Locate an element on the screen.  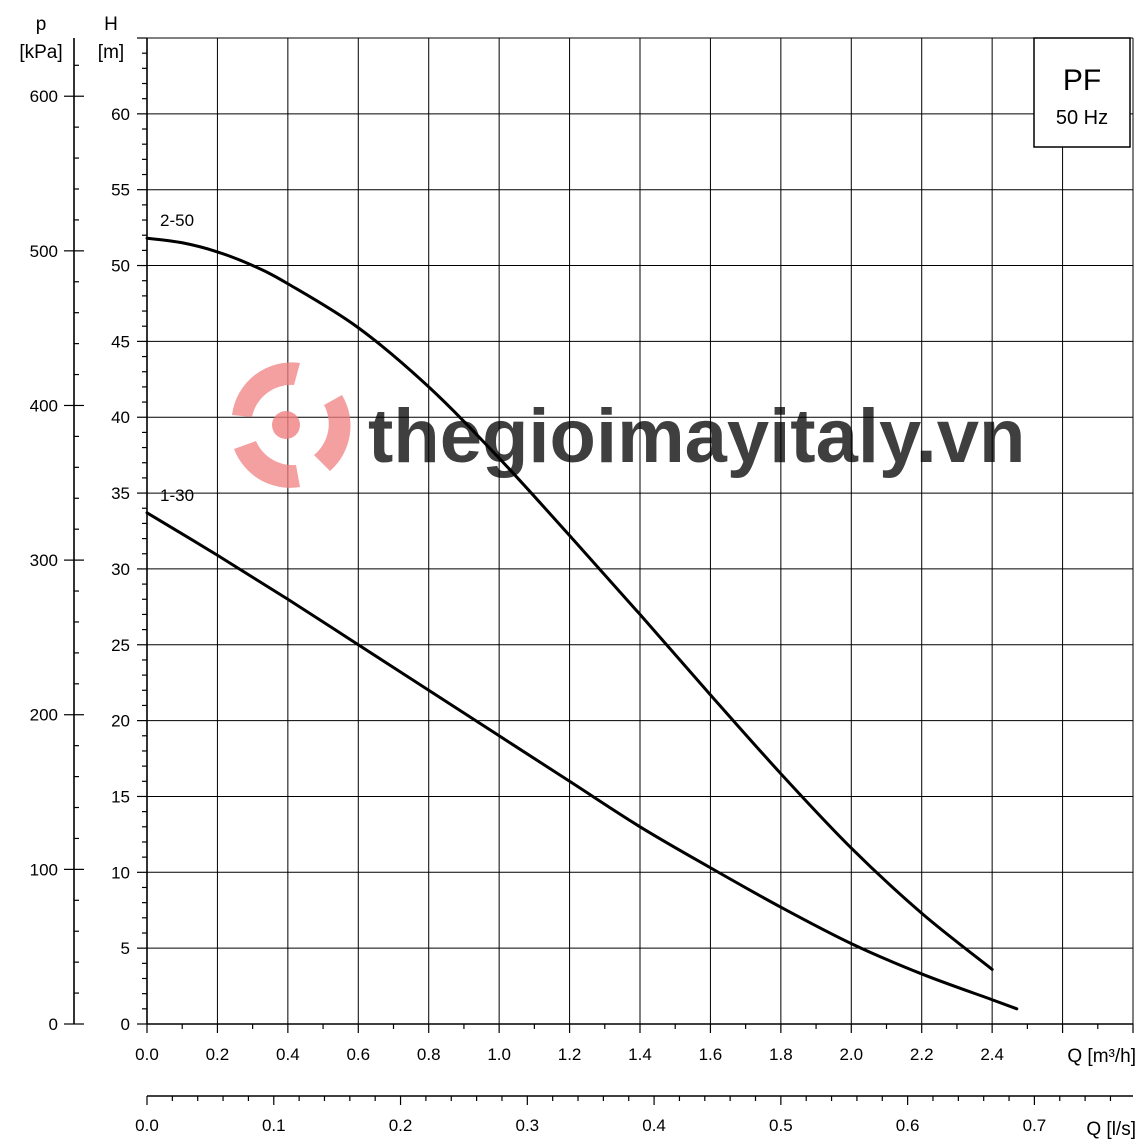
h-tick-label: 20 is located at coordinates (120, 721).